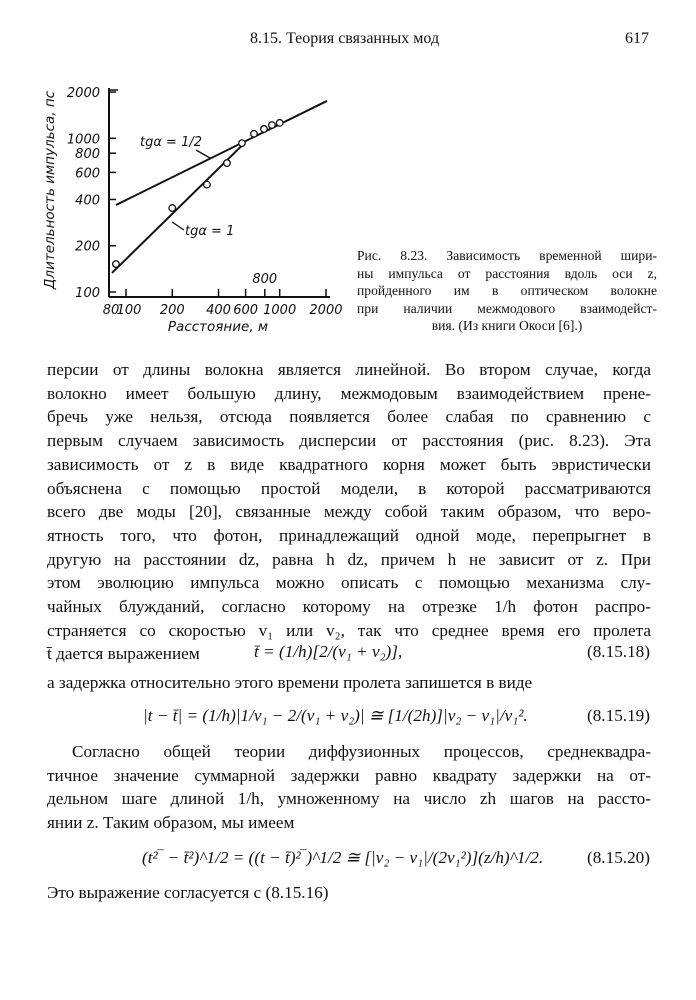  I want to click on caption-line: пройденного им в оптическом волокне, so click(507, 290).